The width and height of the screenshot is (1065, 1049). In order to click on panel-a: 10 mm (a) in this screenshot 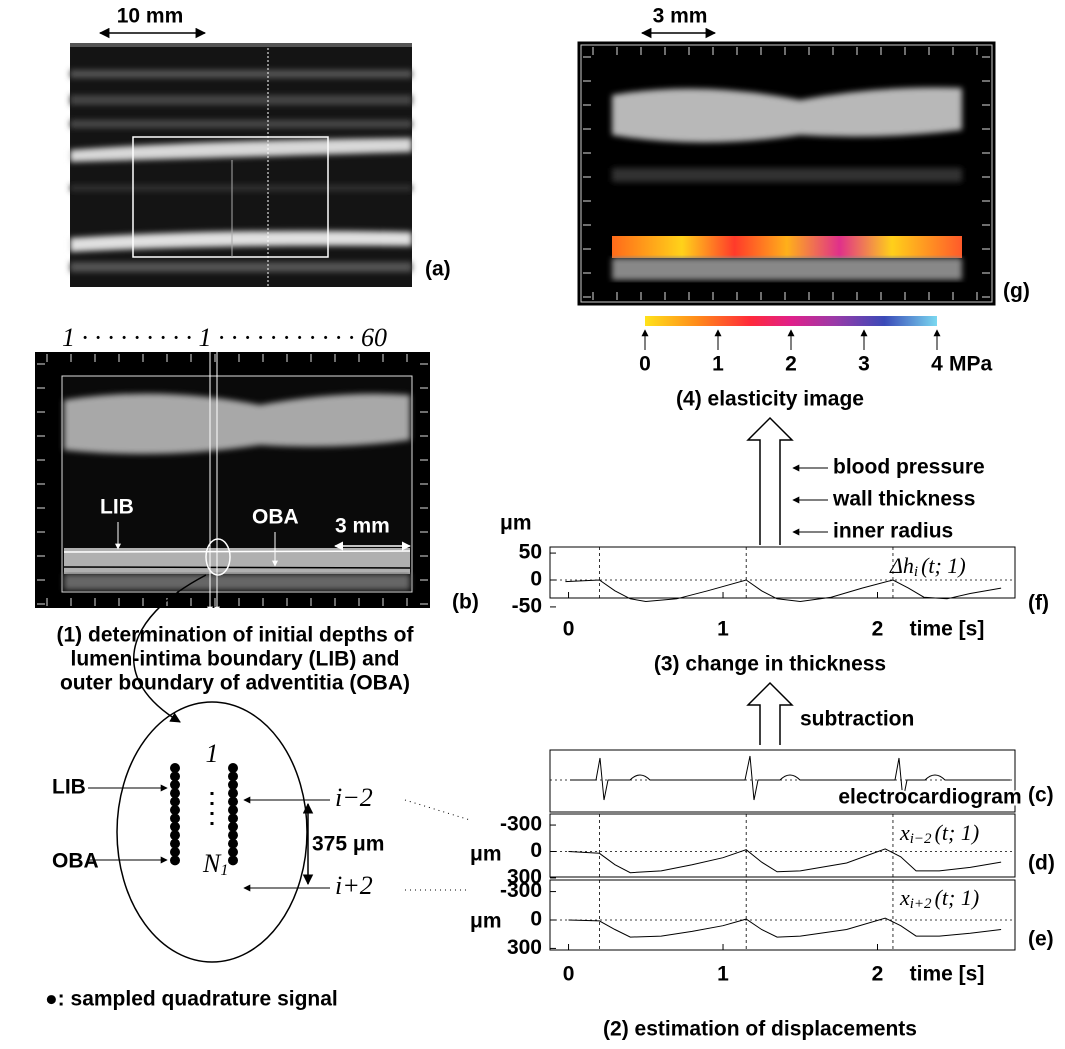, I will do `click(260, 146)`.